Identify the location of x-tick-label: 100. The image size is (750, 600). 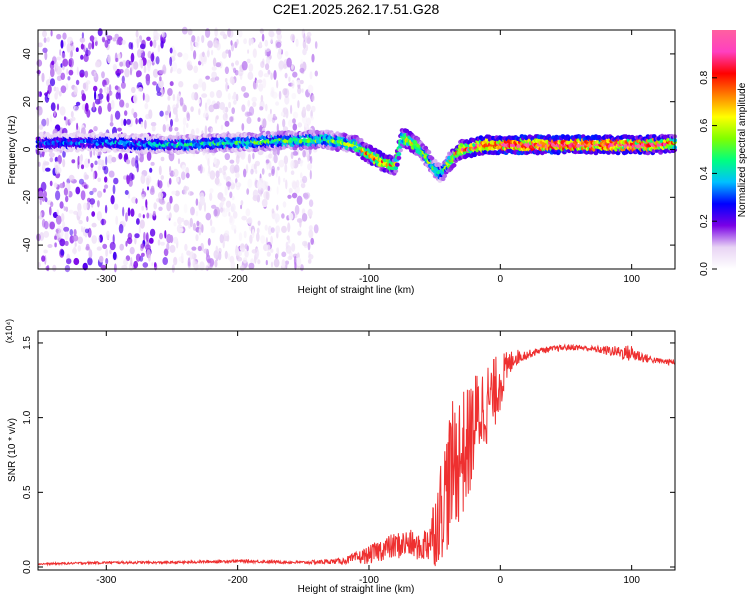
(631, 279).